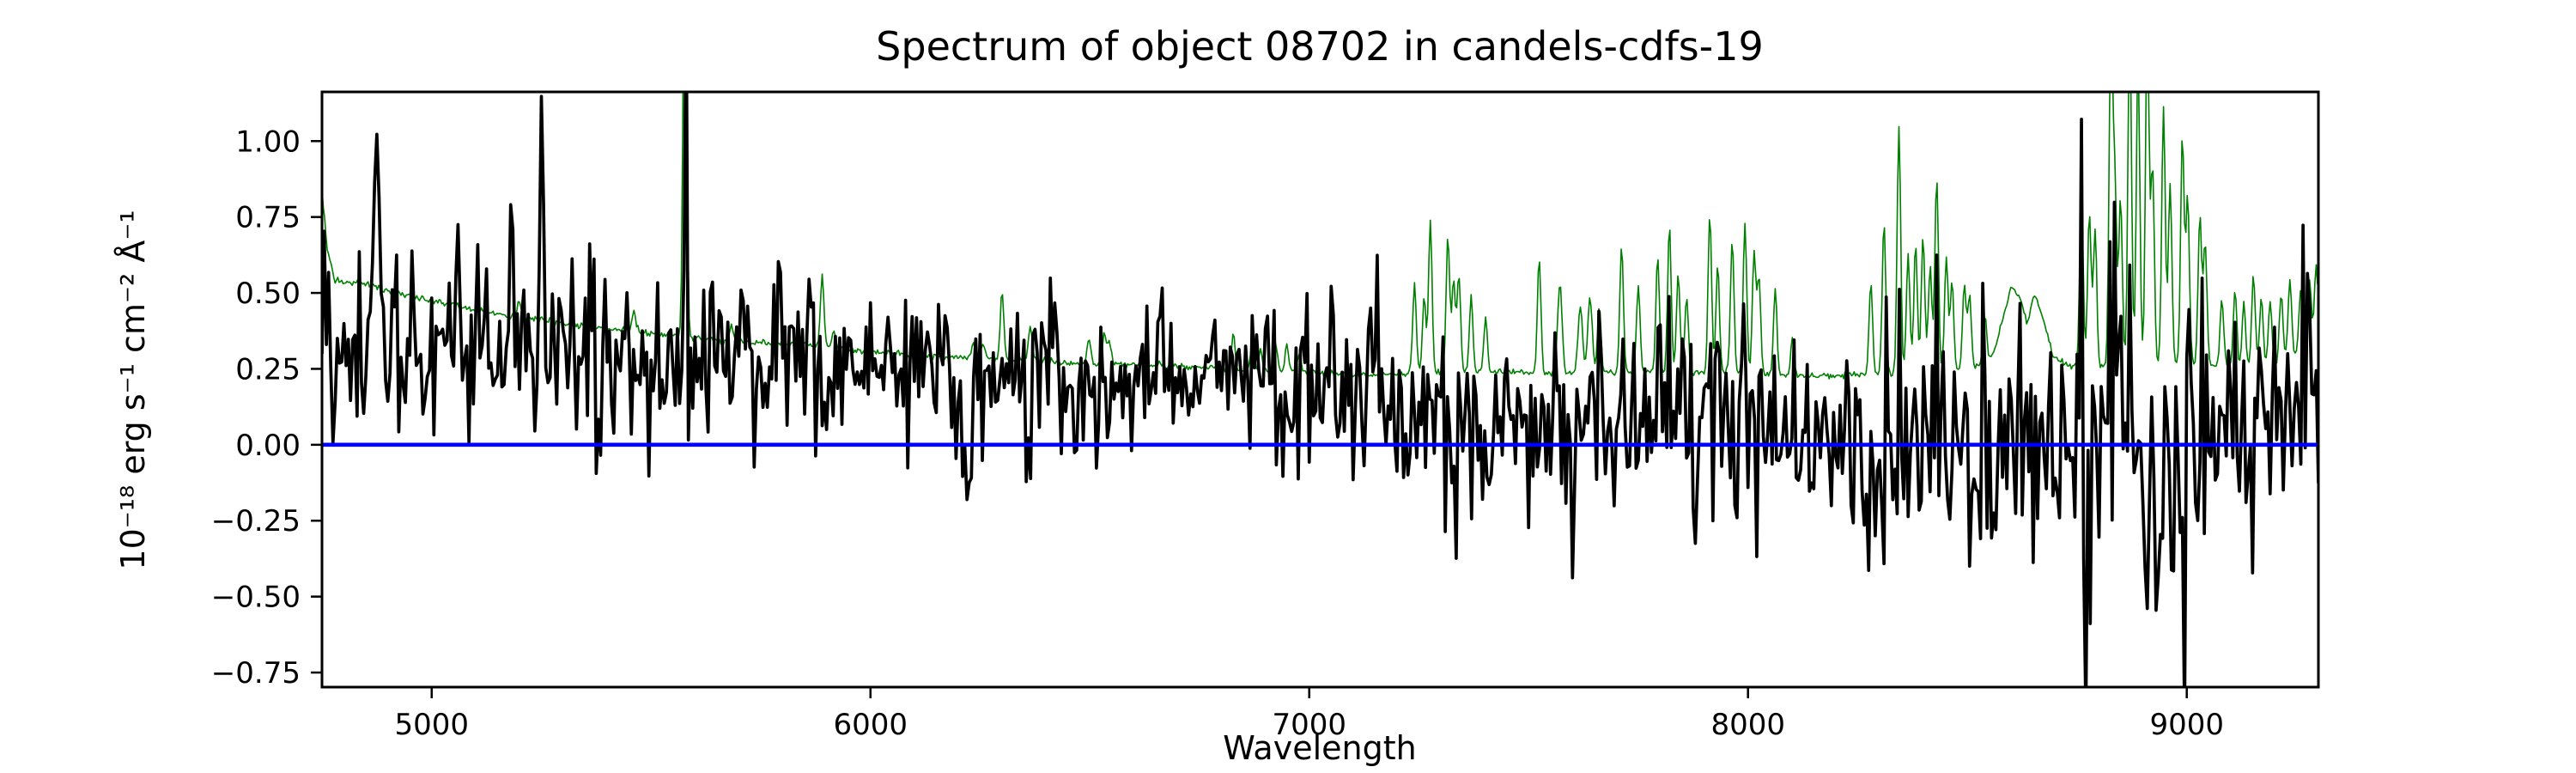  I want to click on y-tick-label: 0.25, so click(268, 369).